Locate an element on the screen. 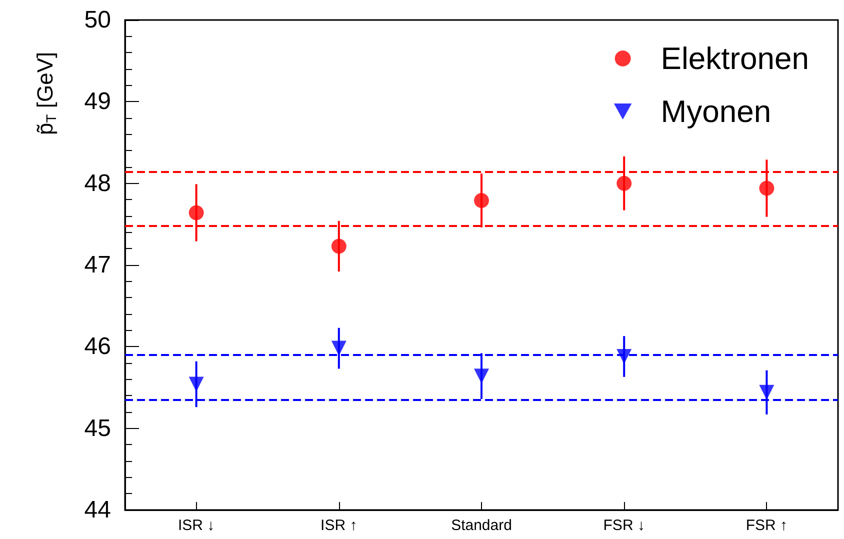 The width and height of the screenshot is (844, 539). legend-label: Elektronen is located at coordinates (735, 58).